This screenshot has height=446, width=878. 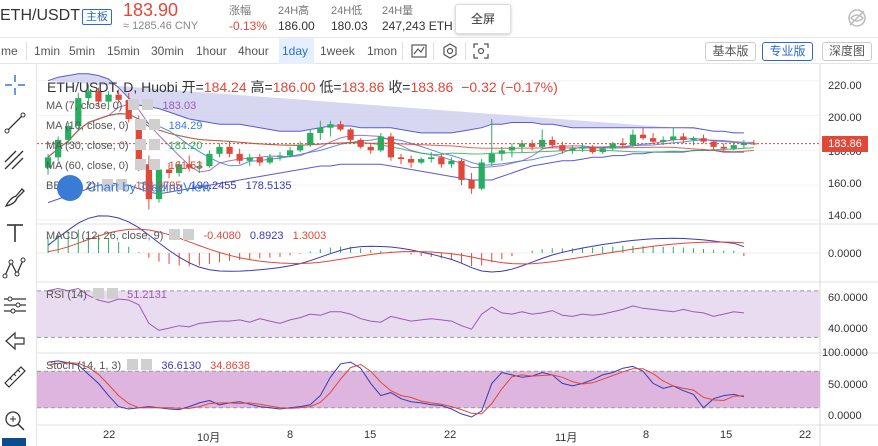 I want to click on interval-5min: 5min, so click(x=82, y=51).